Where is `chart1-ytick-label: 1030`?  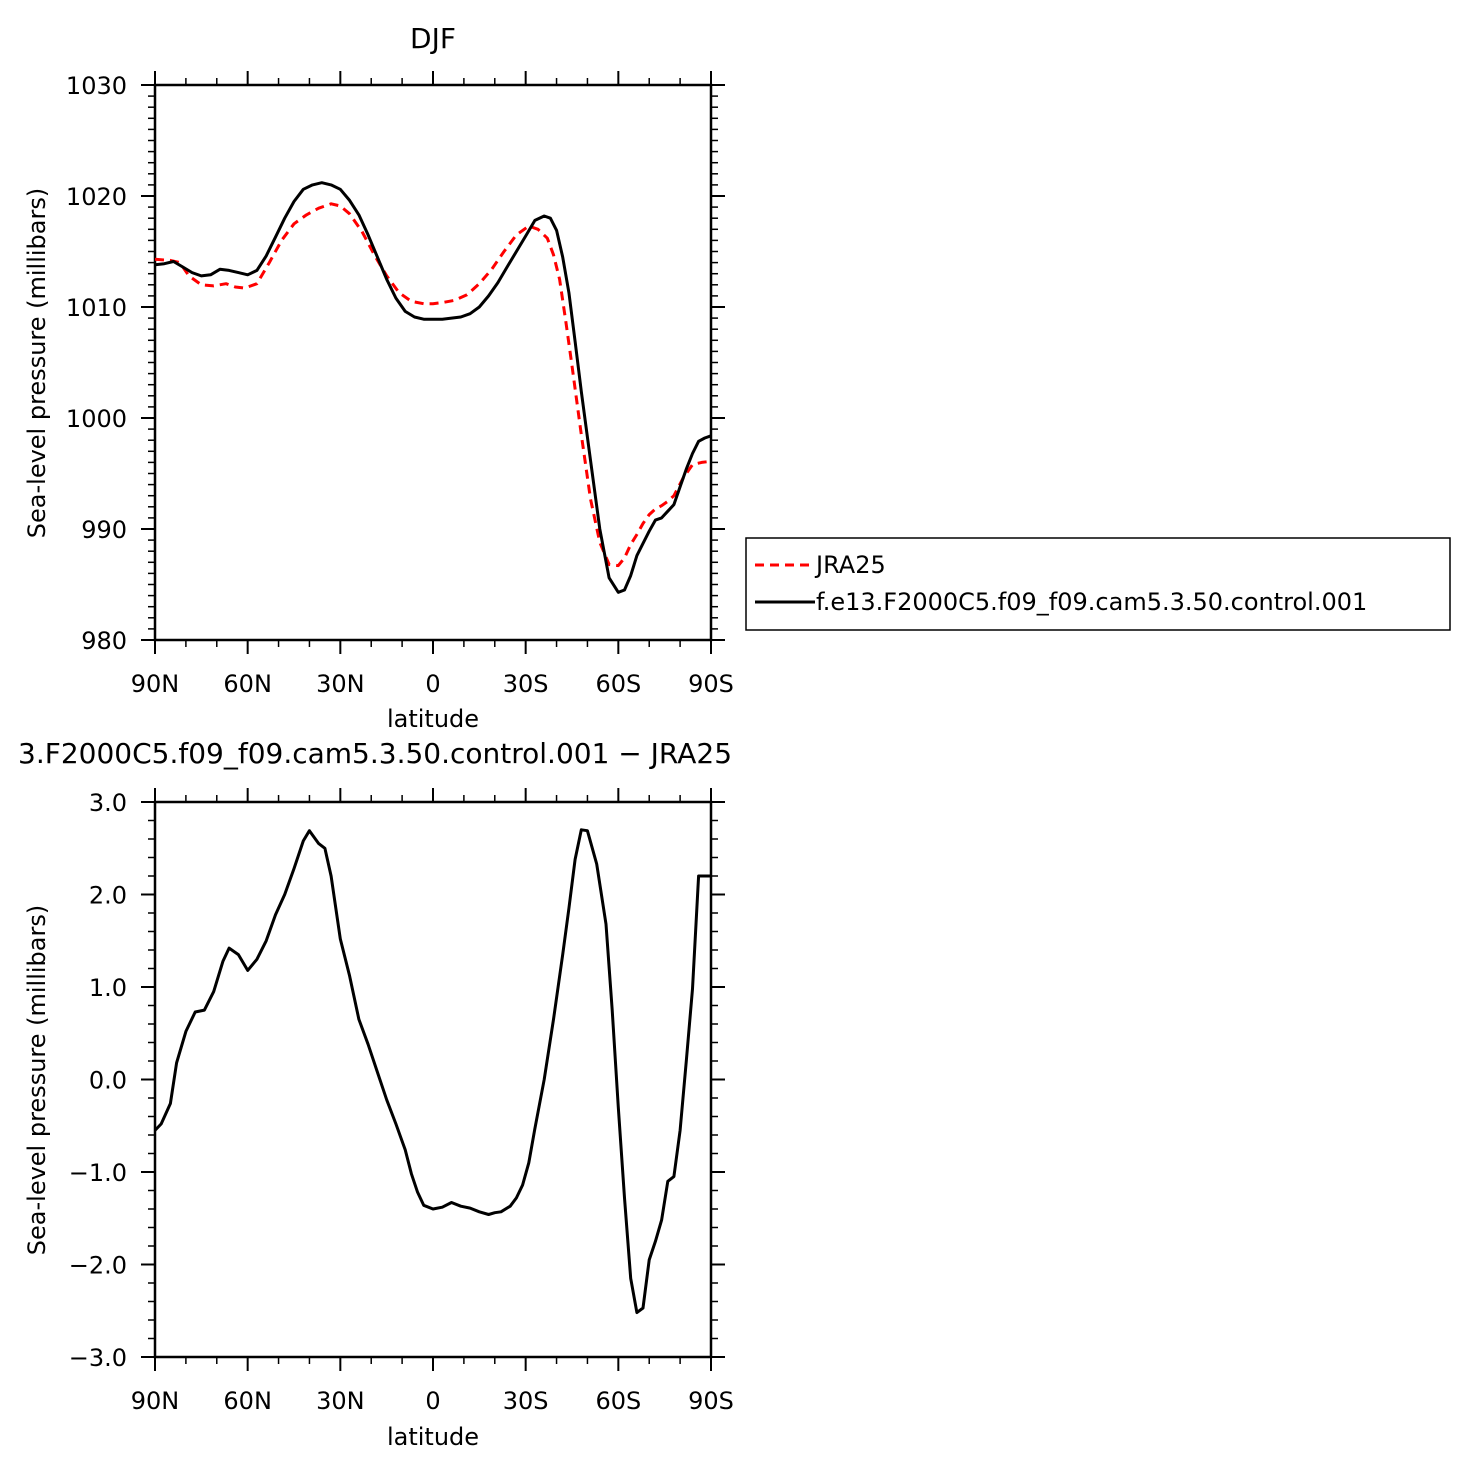
chart1-ytick-label: 1030 is located at coordinates (96, 86).